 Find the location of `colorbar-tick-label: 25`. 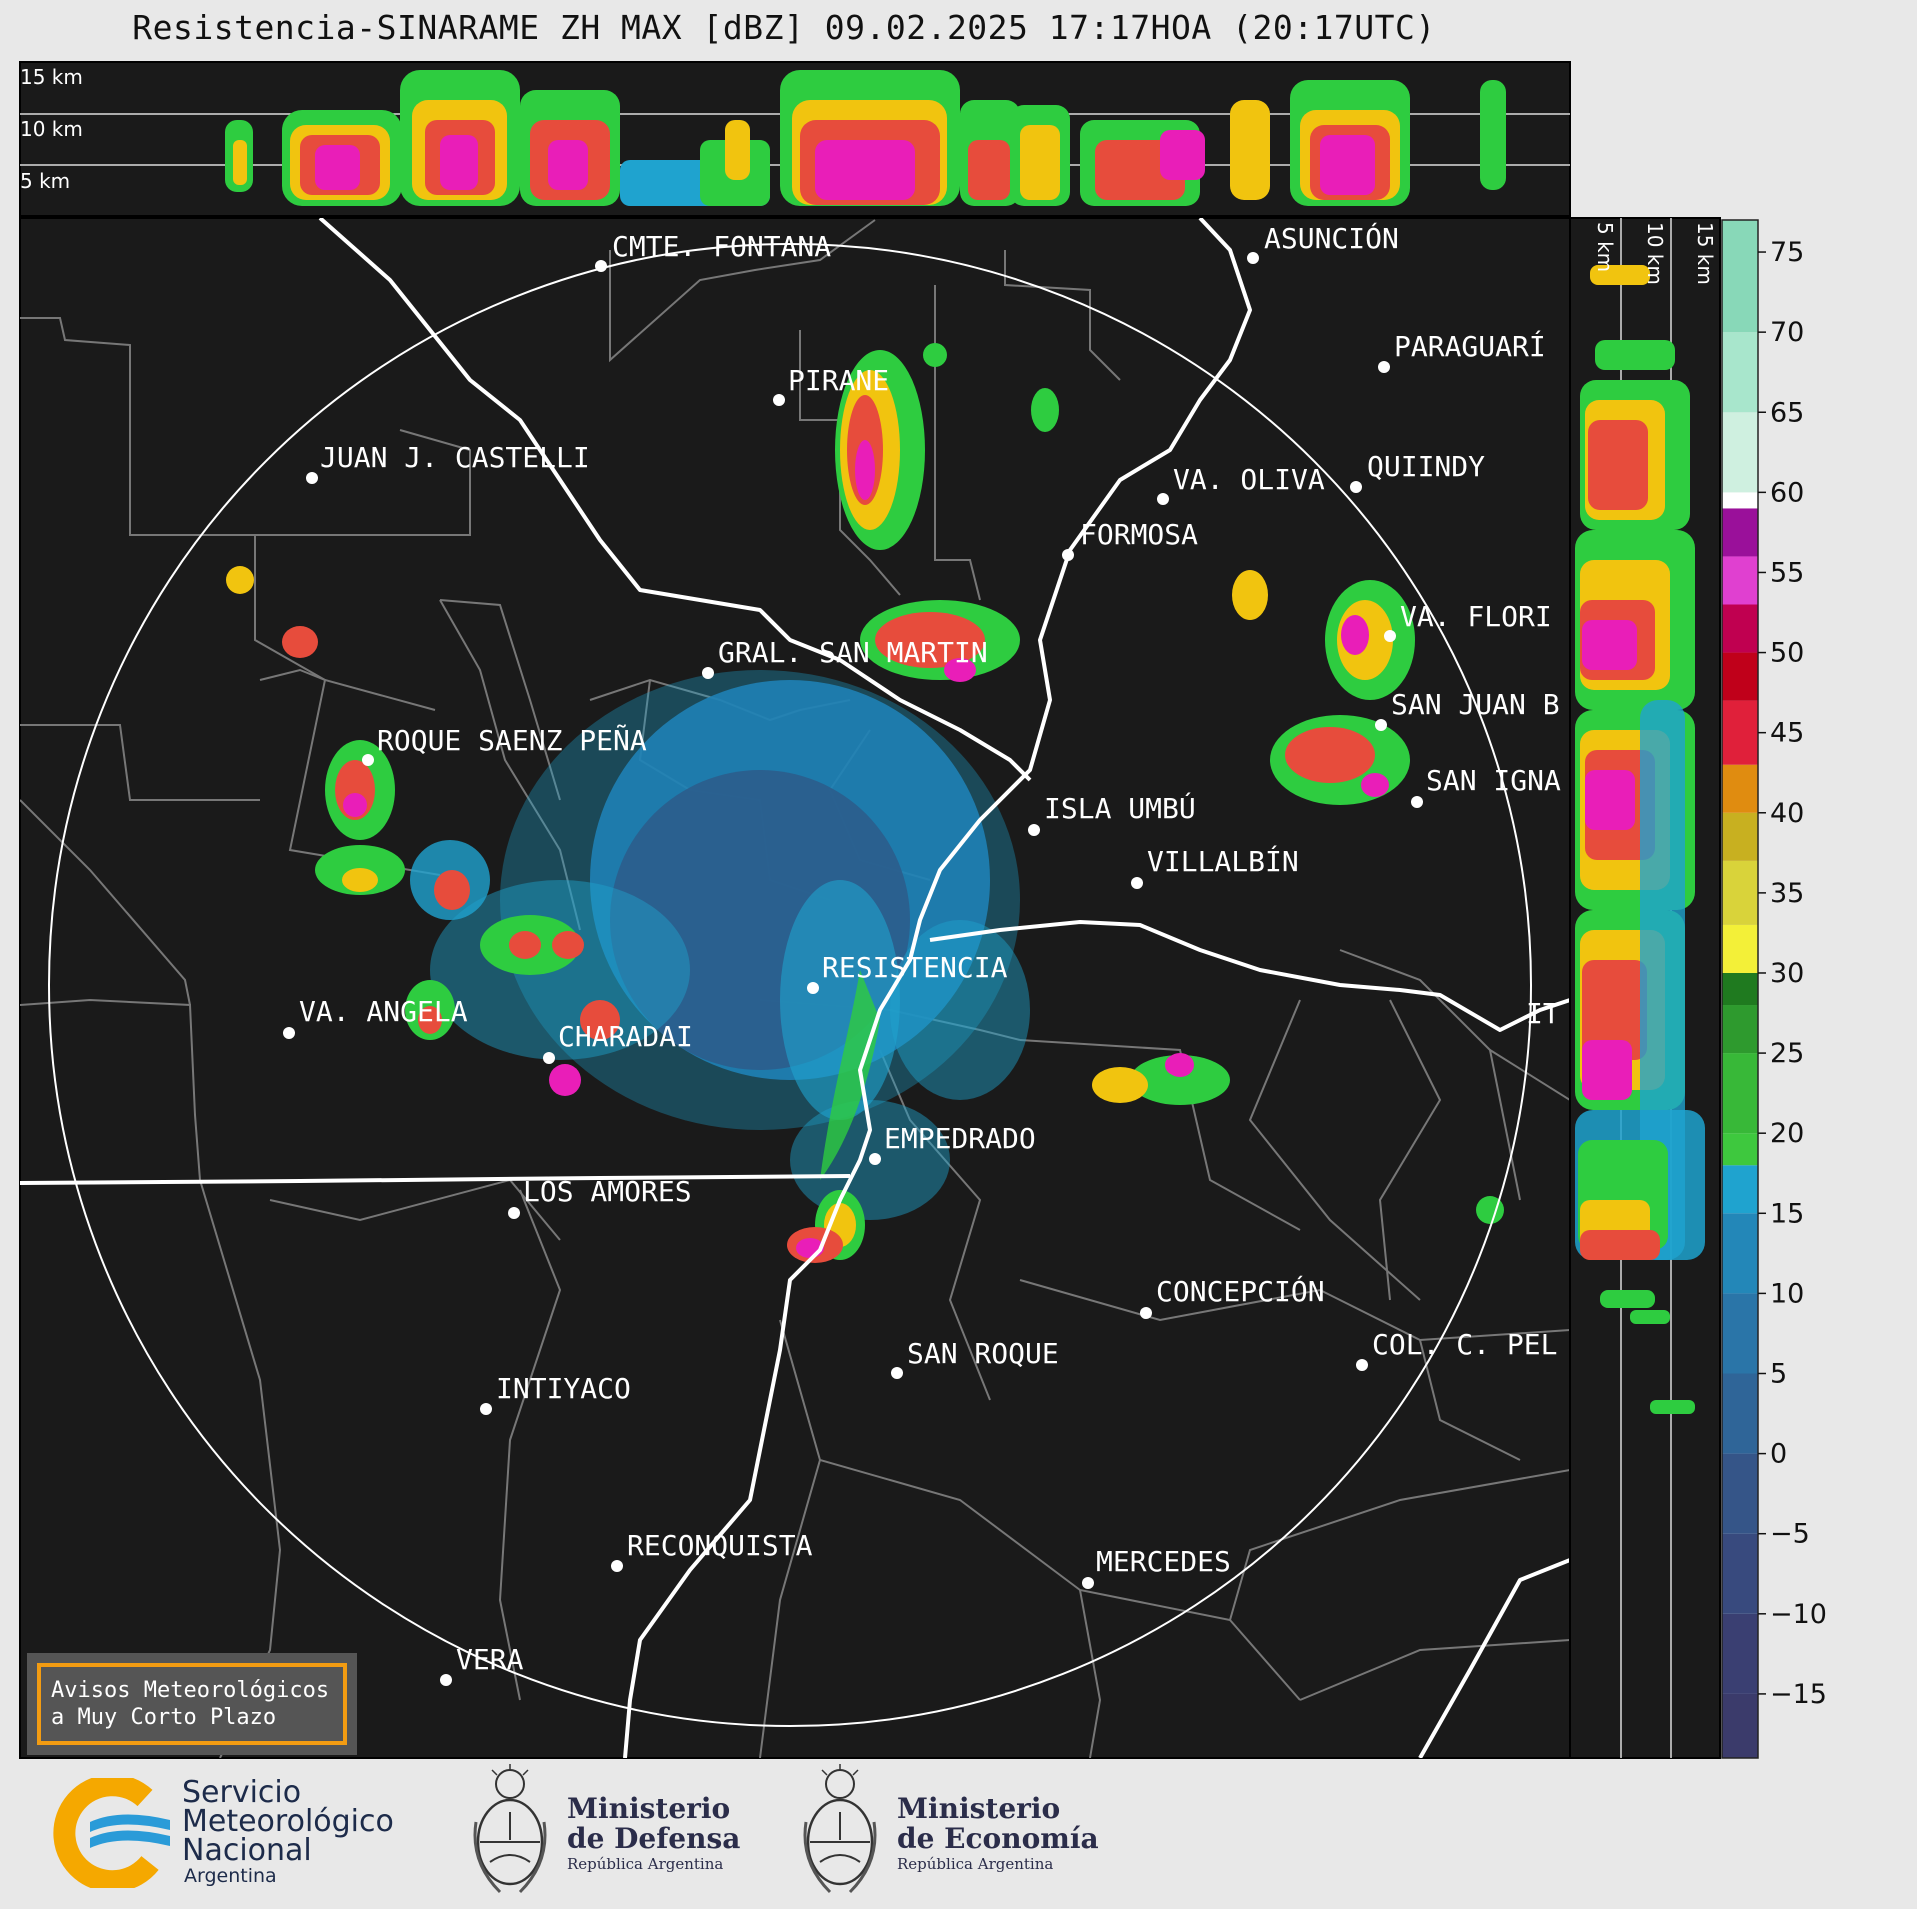

colorbar-tick-label: 25 is located at coordinates (1787, 1053).